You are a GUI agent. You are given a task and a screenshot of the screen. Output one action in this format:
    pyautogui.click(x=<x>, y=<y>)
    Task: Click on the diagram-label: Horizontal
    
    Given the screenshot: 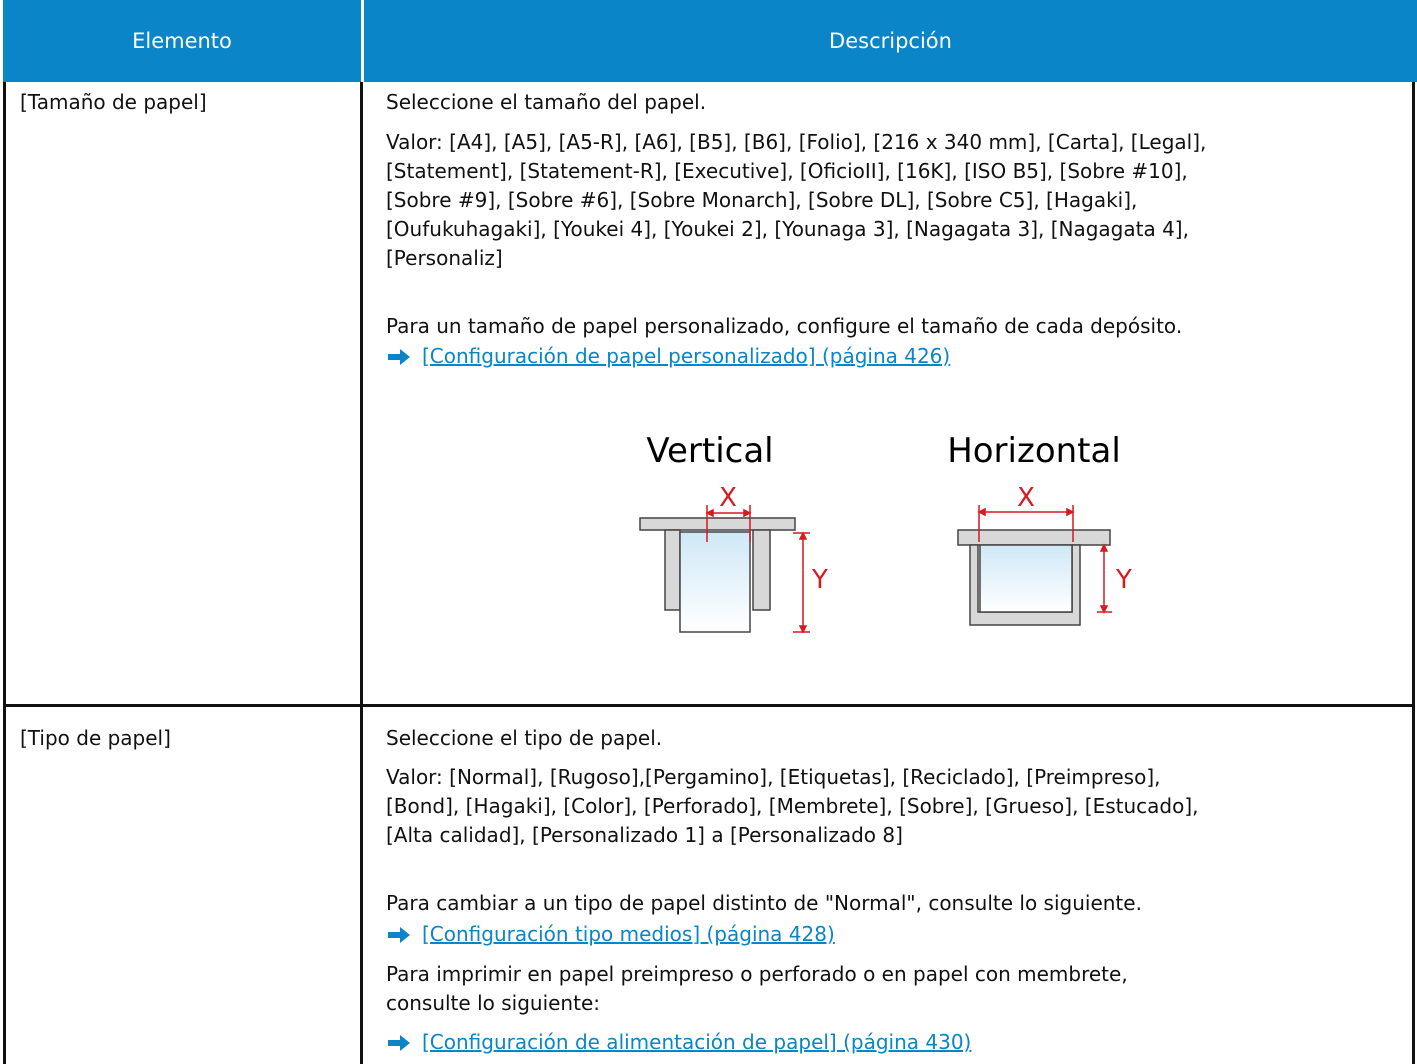 What is the action you would take?
    pyautogui.click(x=1034, y=451)
    